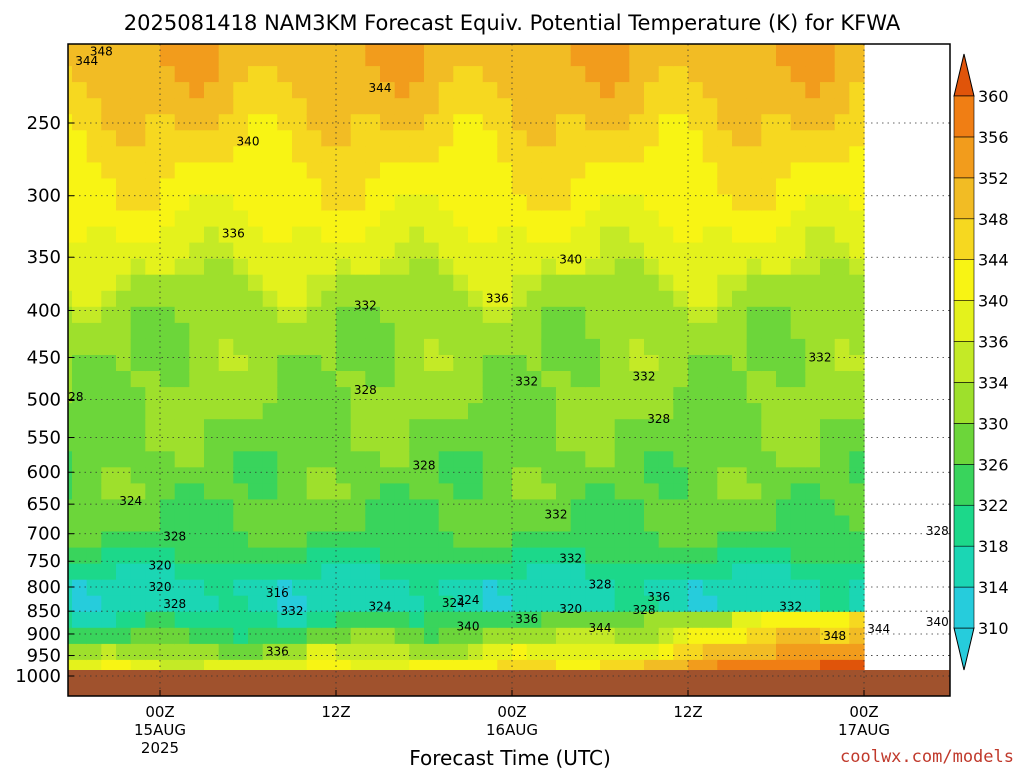 The height and width of the screenshot is (768, 1024). What do you see at coordinates (160, 748) in the screenshot?
I see `x-tick-label: 2025` at bounding box center [160, 748].